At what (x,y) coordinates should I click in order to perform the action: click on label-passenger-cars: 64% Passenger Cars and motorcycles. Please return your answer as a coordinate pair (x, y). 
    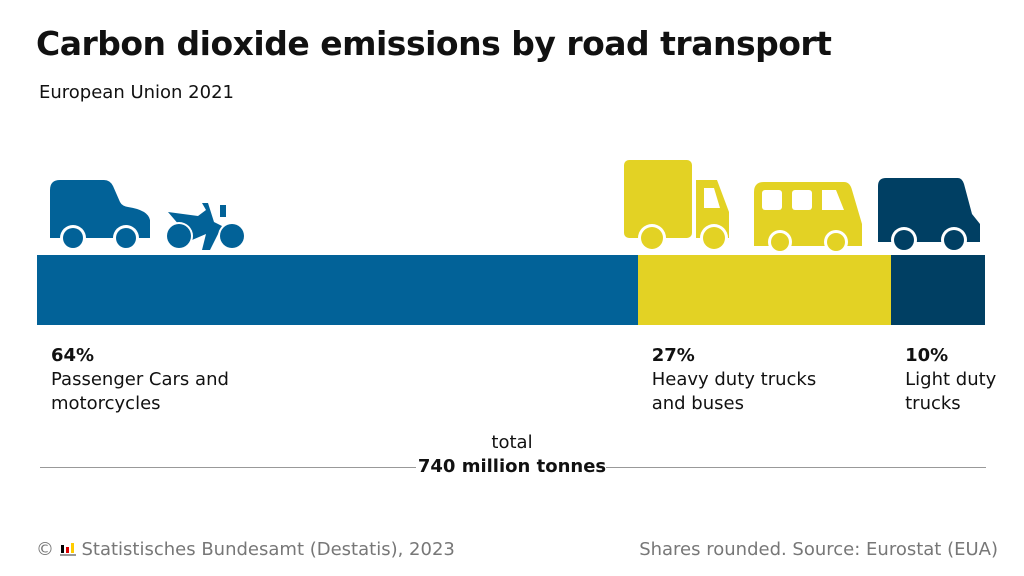
    Looking at the image, I should click on (151, 380).